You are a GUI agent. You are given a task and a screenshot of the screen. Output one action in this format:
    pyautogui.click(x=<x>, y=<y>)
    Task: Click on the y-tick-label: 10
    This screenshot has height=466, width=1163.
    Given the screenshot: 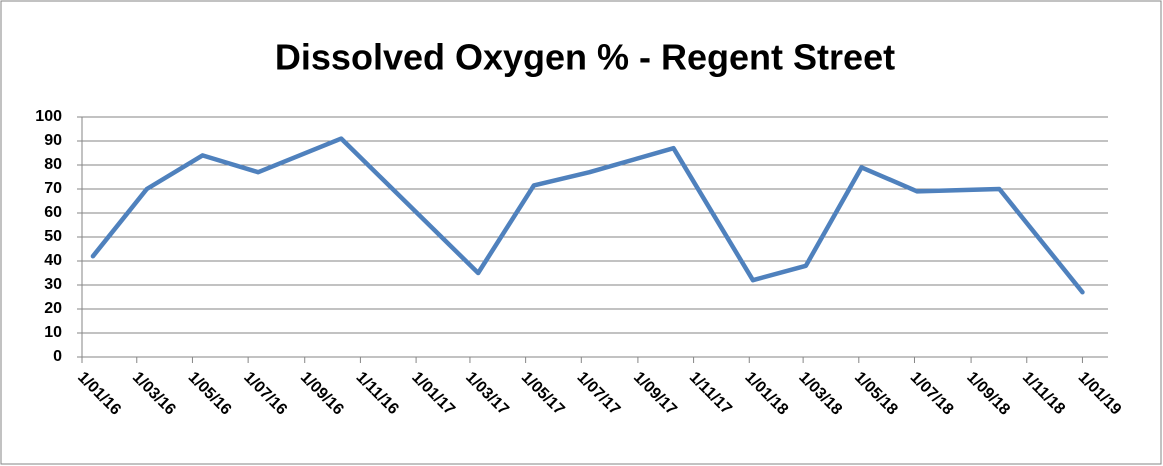 What is the action you would take?
    pyautogui.click(x=53, y=332)
    